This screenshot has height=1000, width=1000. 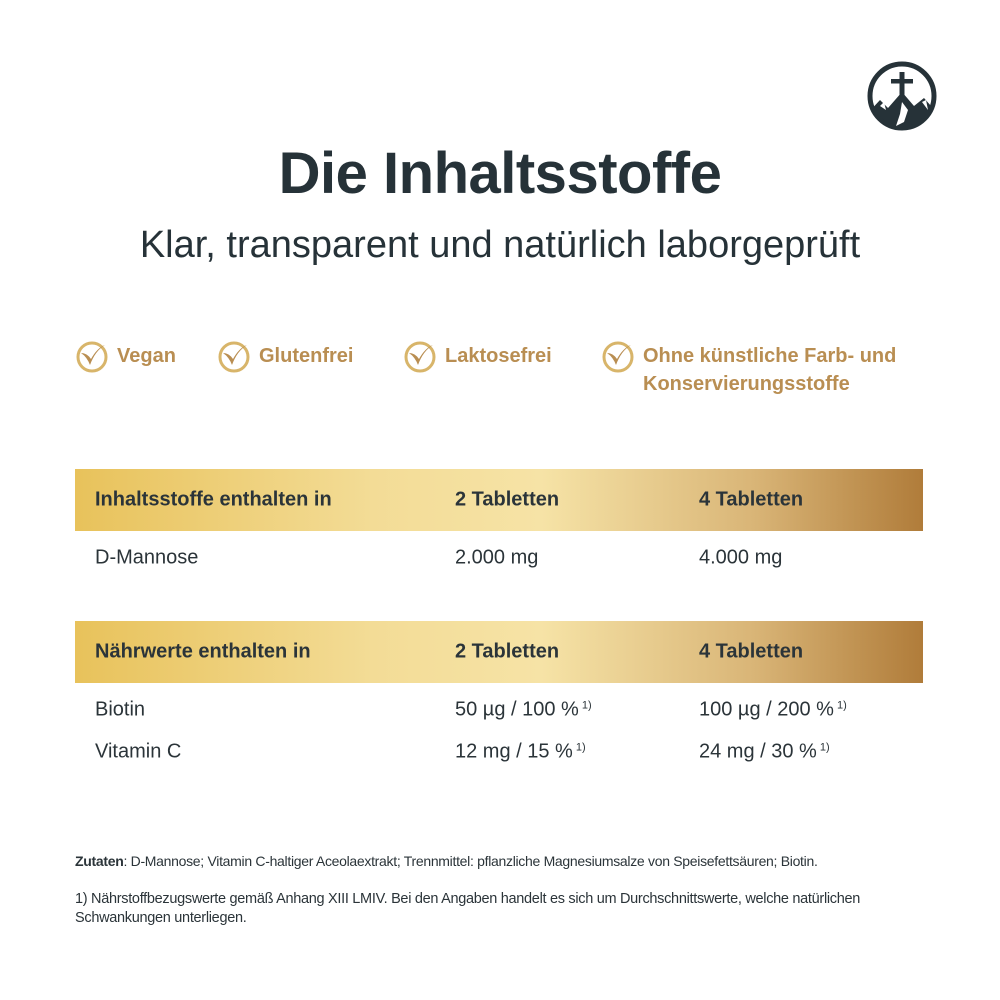 I want to click on cell: D-Mannose, so click(x=147, y=557).